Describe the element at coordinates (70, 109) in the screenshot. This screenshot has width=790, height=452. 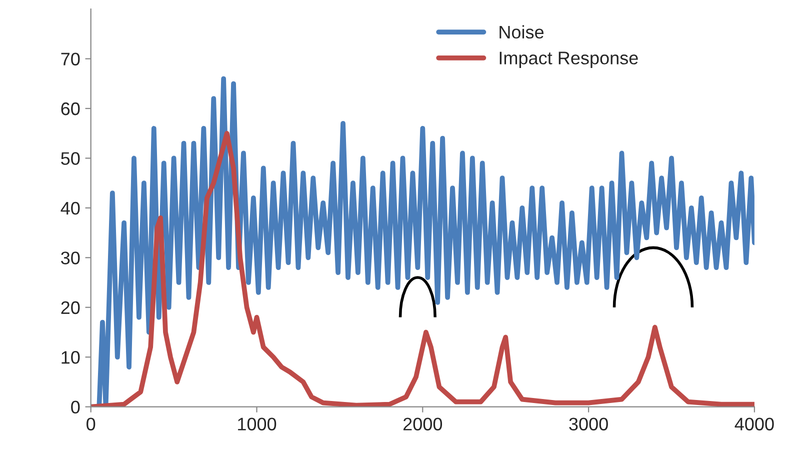
I see `y-tick-label: 60` at that location.